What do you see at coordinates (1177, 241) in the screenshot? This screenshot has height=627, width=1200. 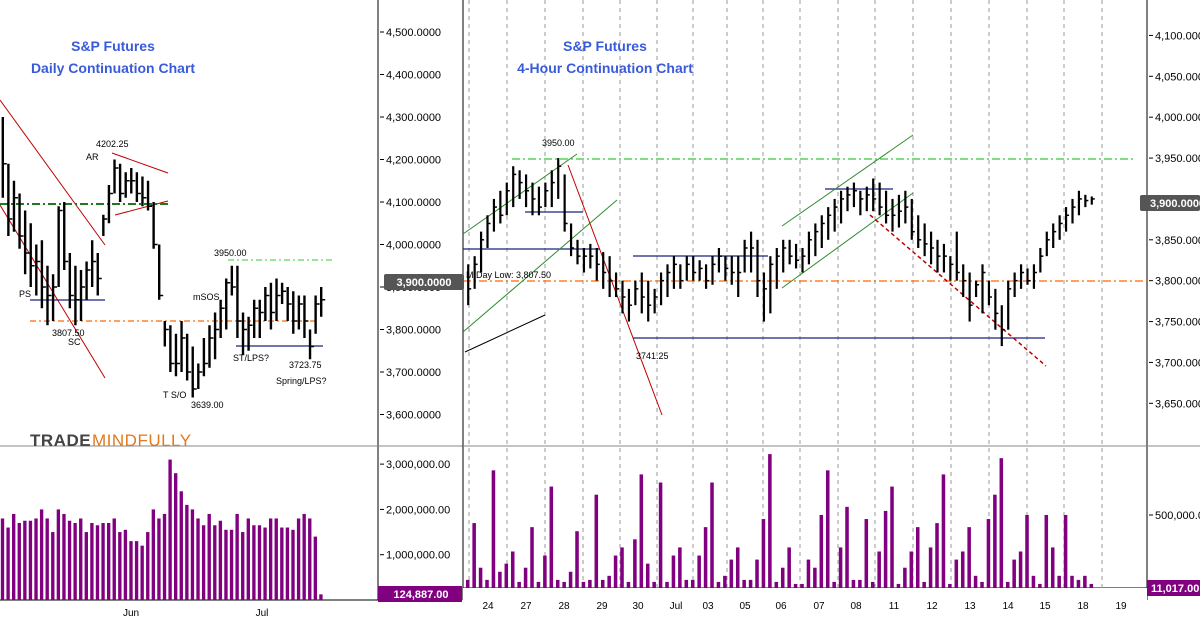 I see `right-y-tick-label: 3,850.0000` at bounding box center [1177, 241].